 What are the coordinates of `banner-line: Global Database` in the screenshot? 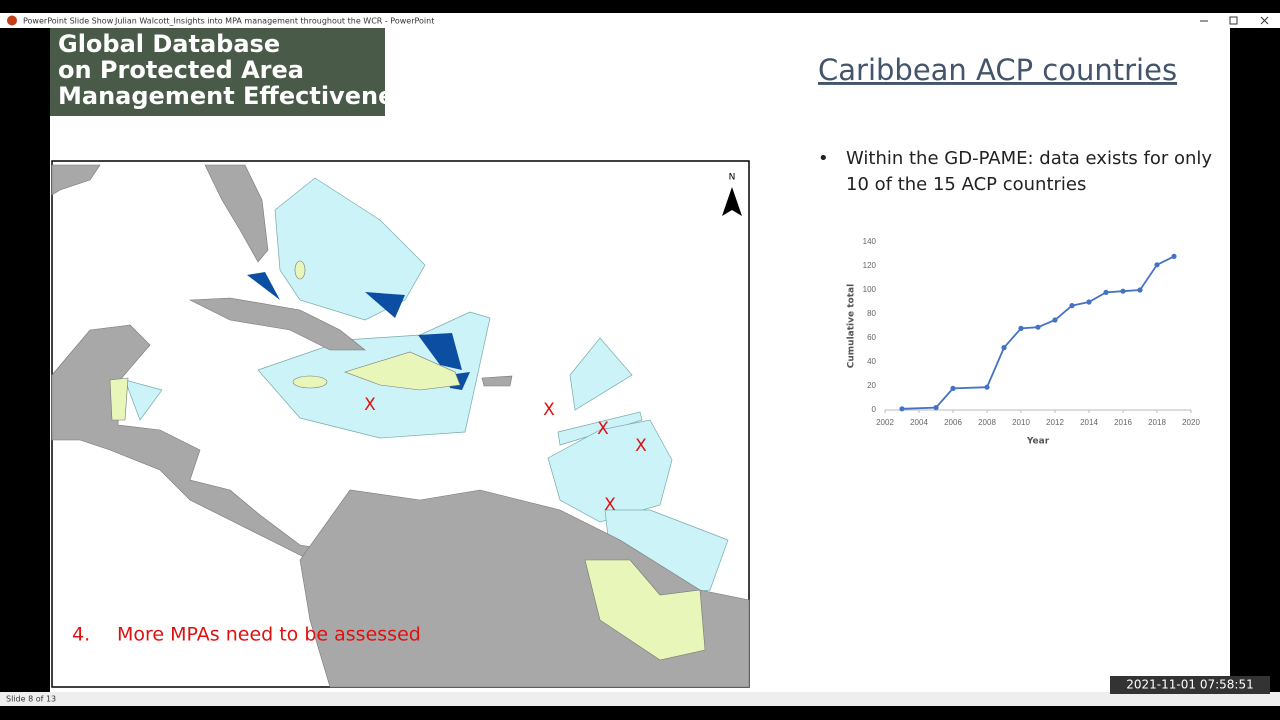 It's located at (169, 44).